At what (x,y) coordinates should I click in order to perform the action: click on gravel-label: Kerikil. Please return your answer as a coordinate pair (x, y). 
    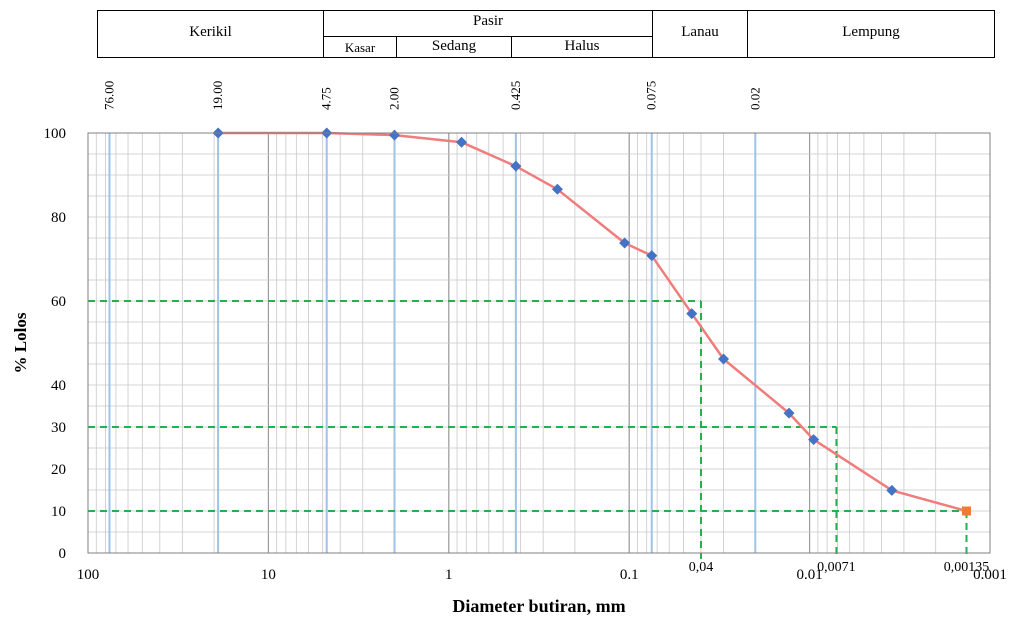
    Looking at the image, I should click on (210, 32).